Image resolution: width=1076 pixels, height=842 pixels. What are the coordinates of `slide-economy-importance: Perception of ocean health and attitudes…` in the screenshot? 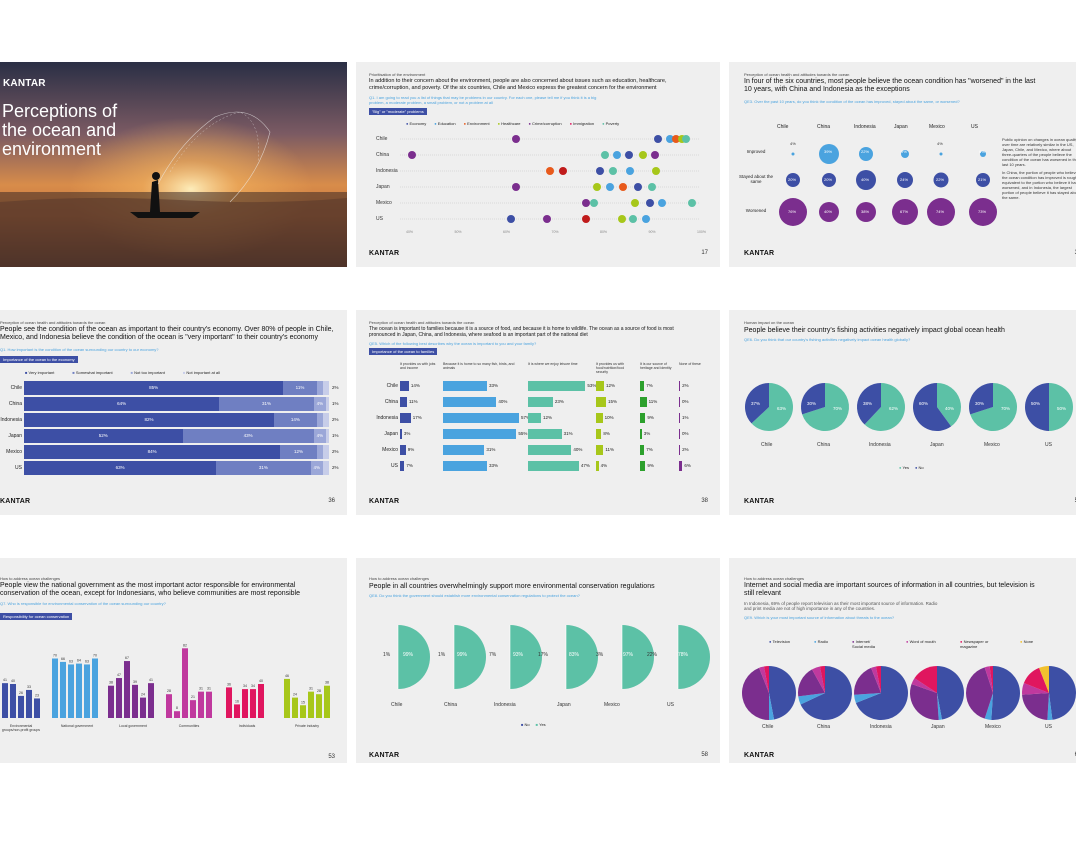 It's located at (173, 412).